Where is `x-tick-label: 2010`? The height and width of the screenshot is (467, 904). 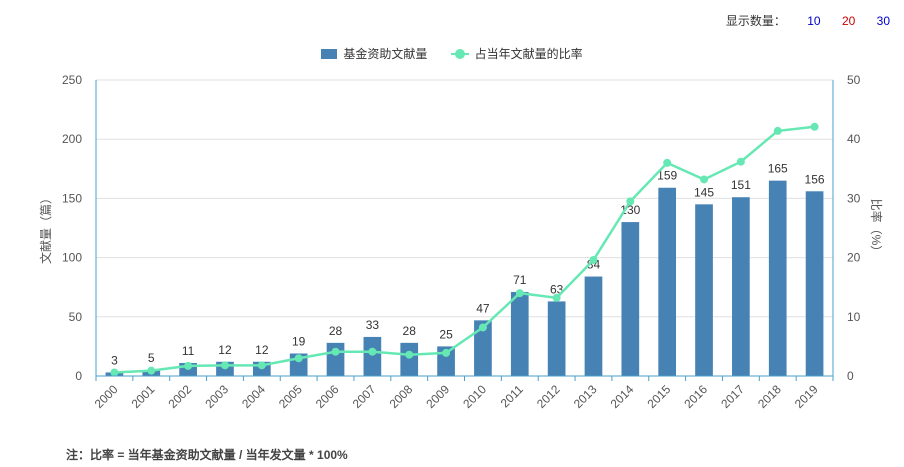
x-tick-label: 2010 is located at coordinates (474, 396).